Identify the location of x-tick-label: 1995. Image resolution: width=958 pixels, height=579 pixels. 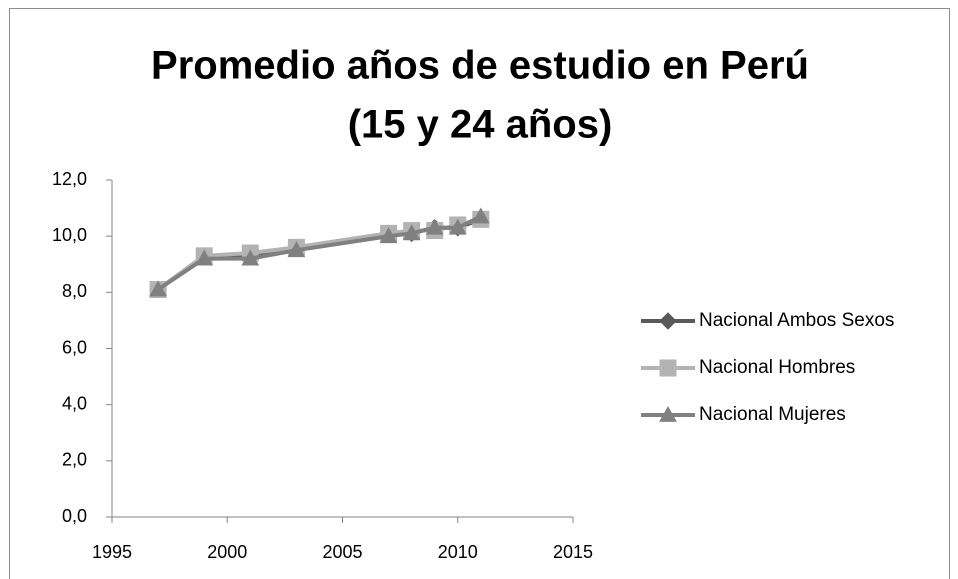
(112, 552).